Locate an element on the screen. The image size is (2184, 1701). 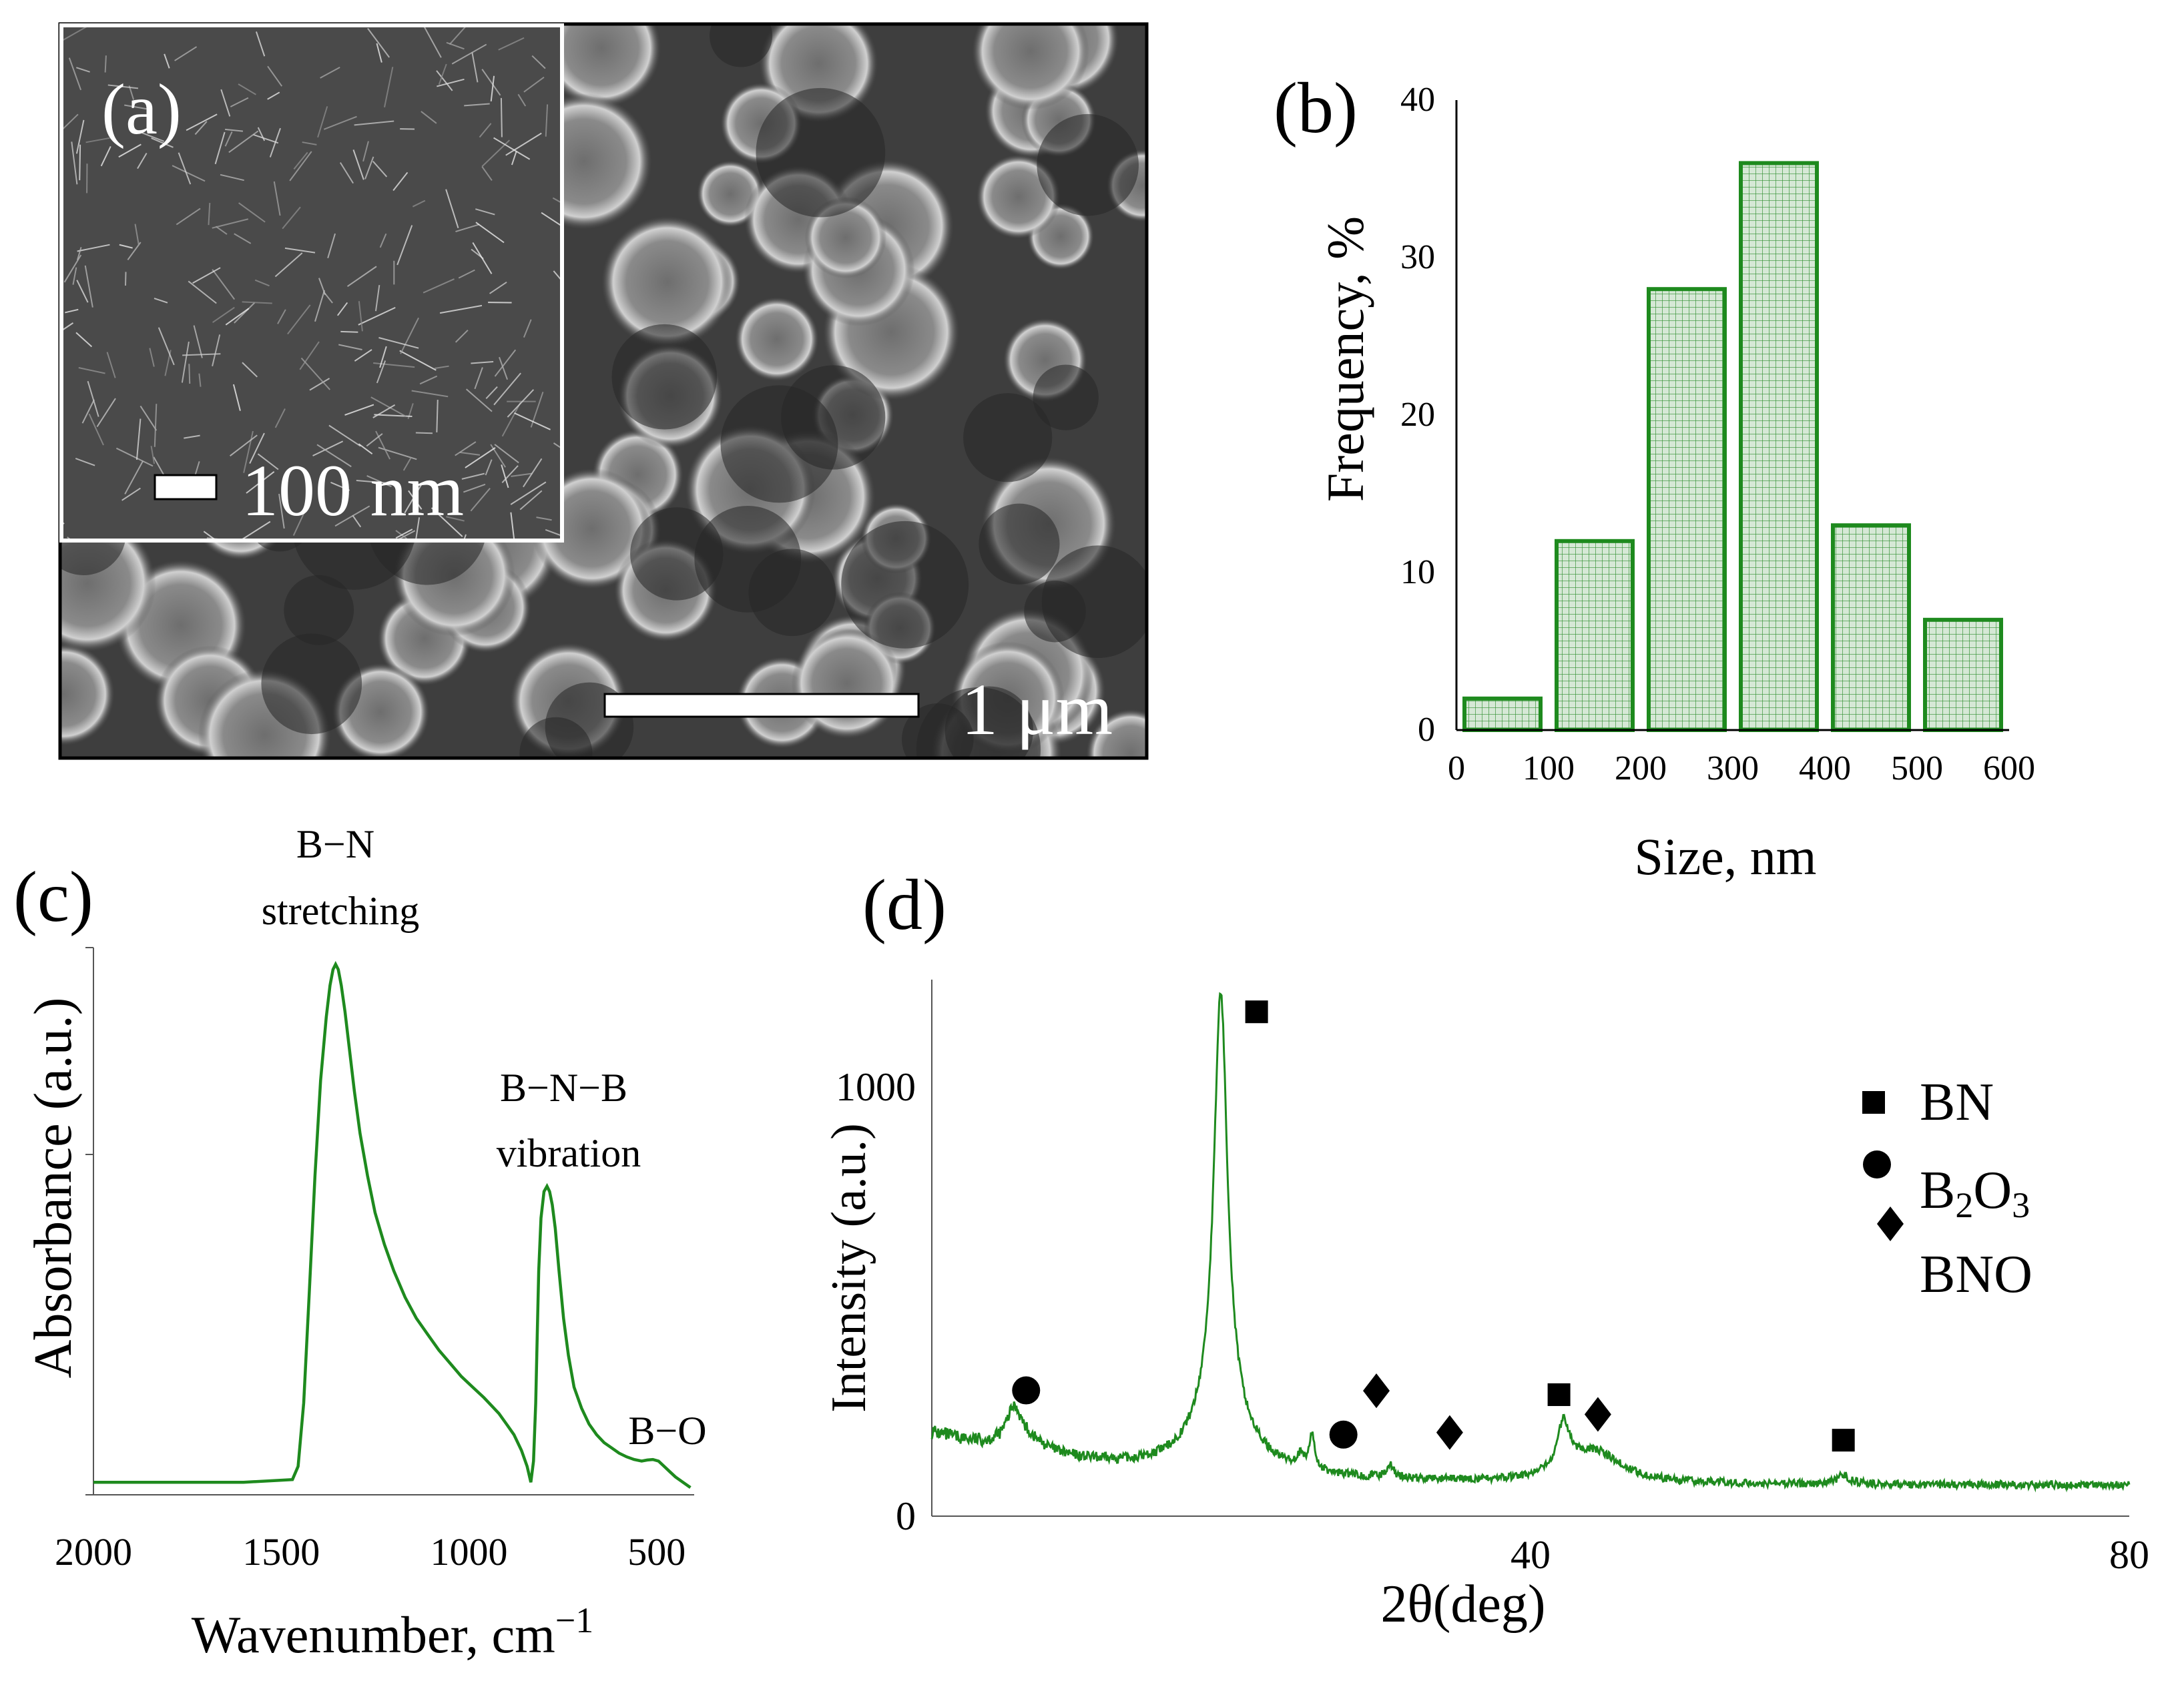
b-y-tick-labels: 0 10 20 30 40 is located at coordinates (1417, 415).